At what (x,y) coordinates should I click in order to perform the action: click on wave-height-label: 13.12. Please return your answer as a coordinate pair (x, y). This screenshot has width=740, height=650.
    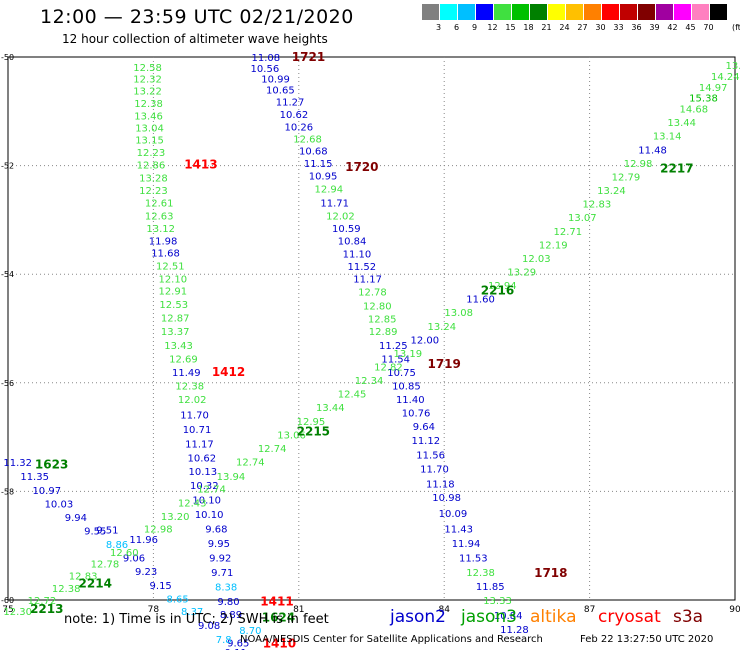
    Looking at the image, I should click on (160, 229).